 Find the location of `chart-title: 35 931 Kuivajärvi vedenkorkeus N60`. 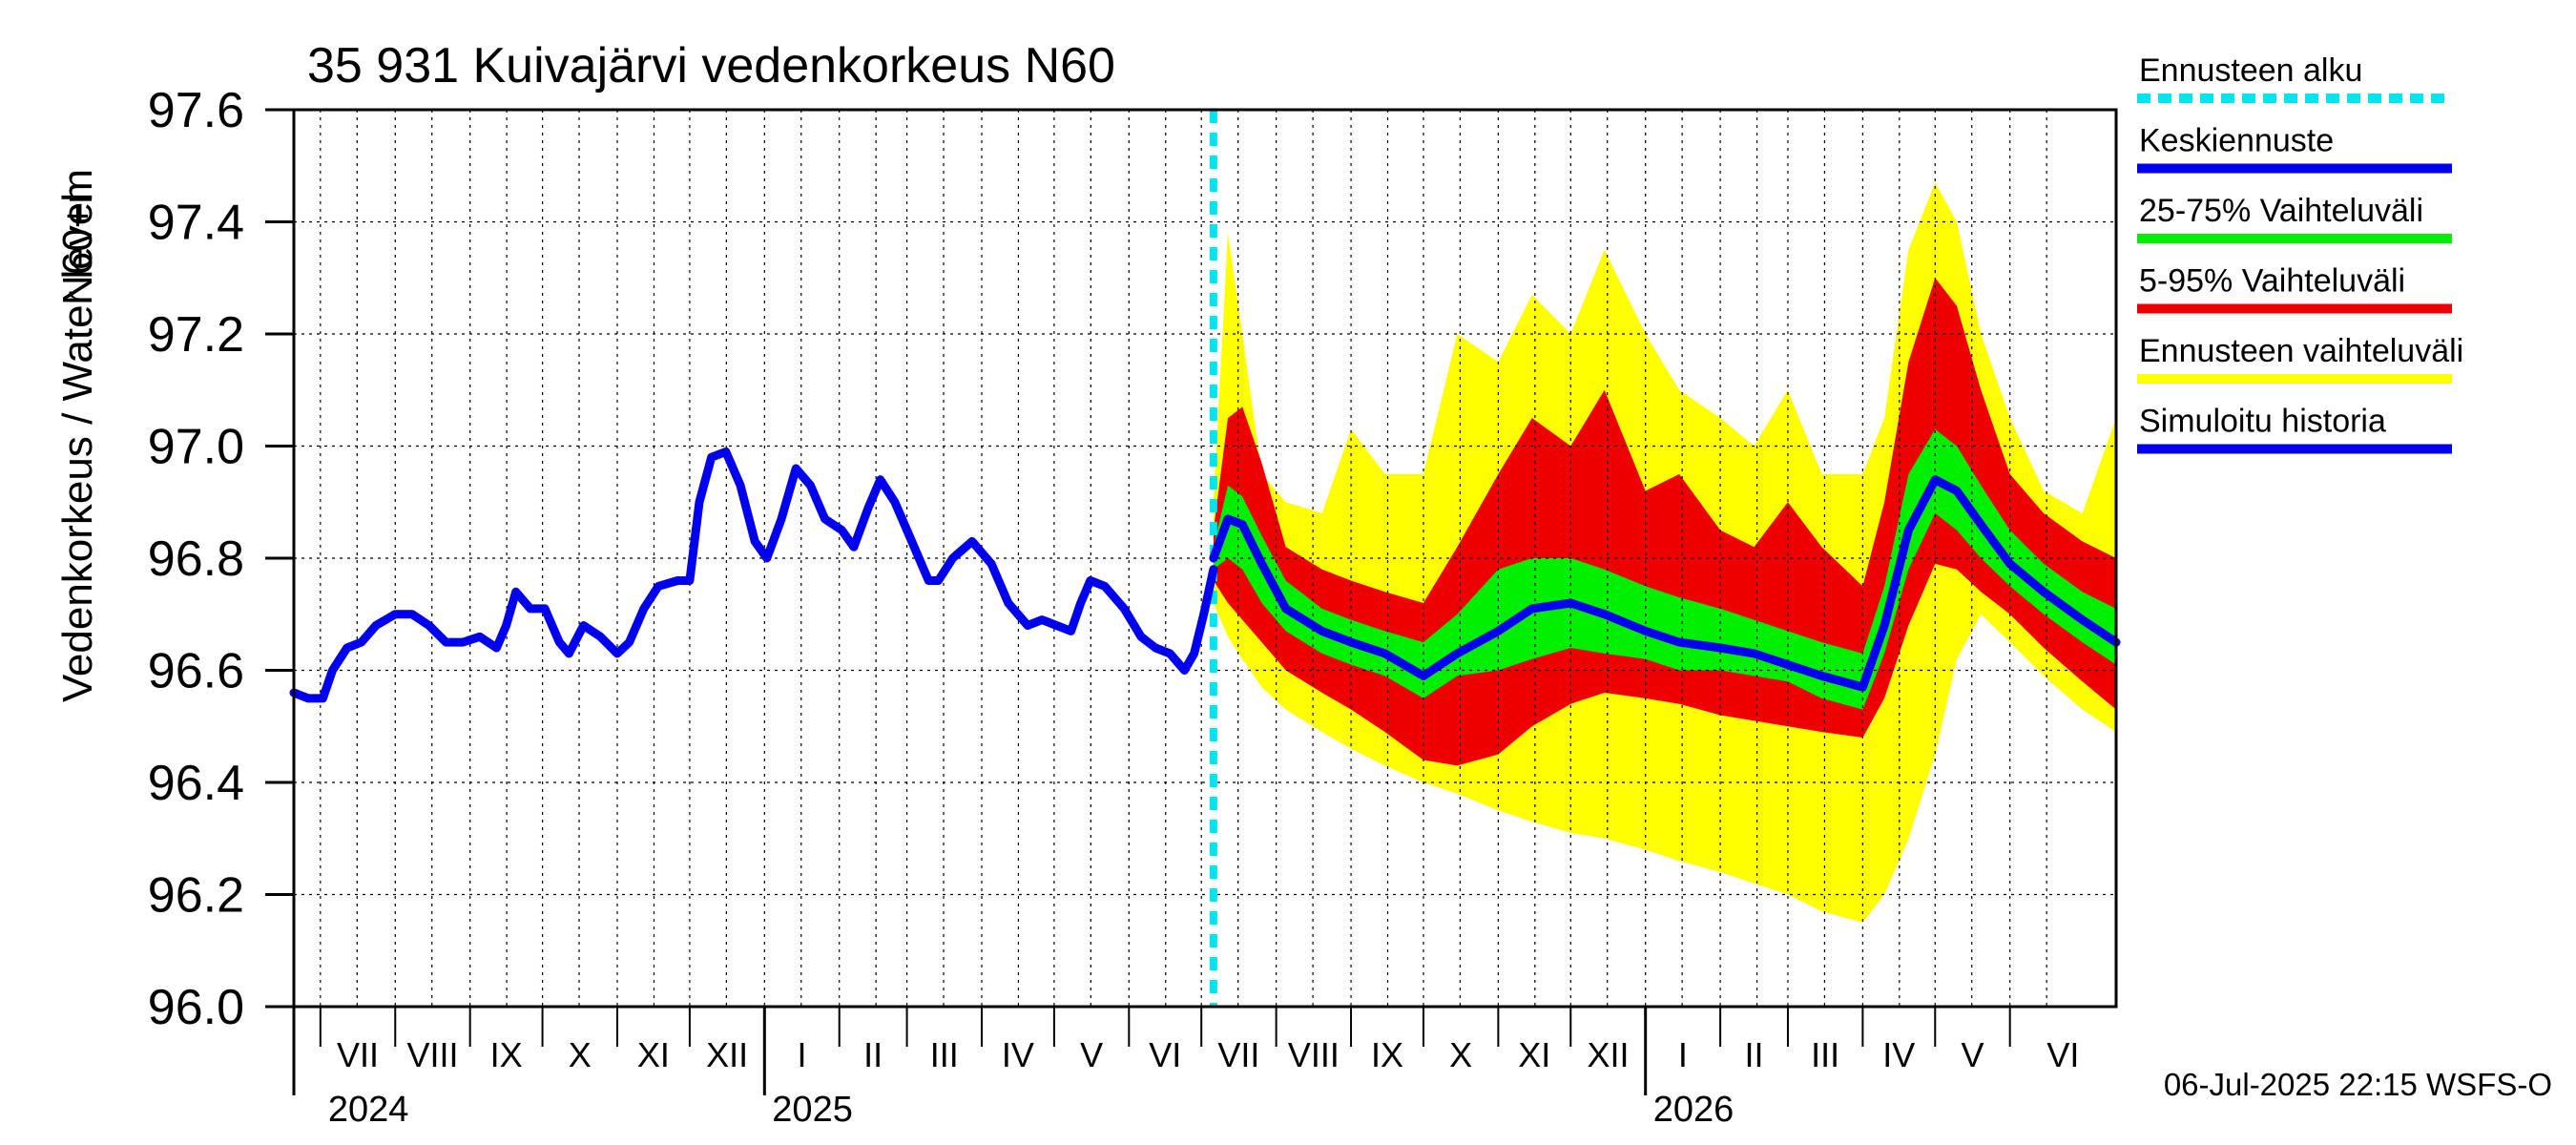

chart-title: 35 931 Kuivajärvi vedenkorkeus N60 is located at coordinates (711, 66).